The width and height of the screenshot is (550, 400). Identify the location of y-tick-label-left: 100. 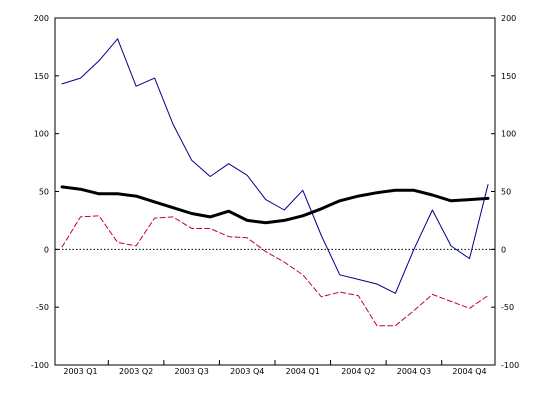
(41, 134).